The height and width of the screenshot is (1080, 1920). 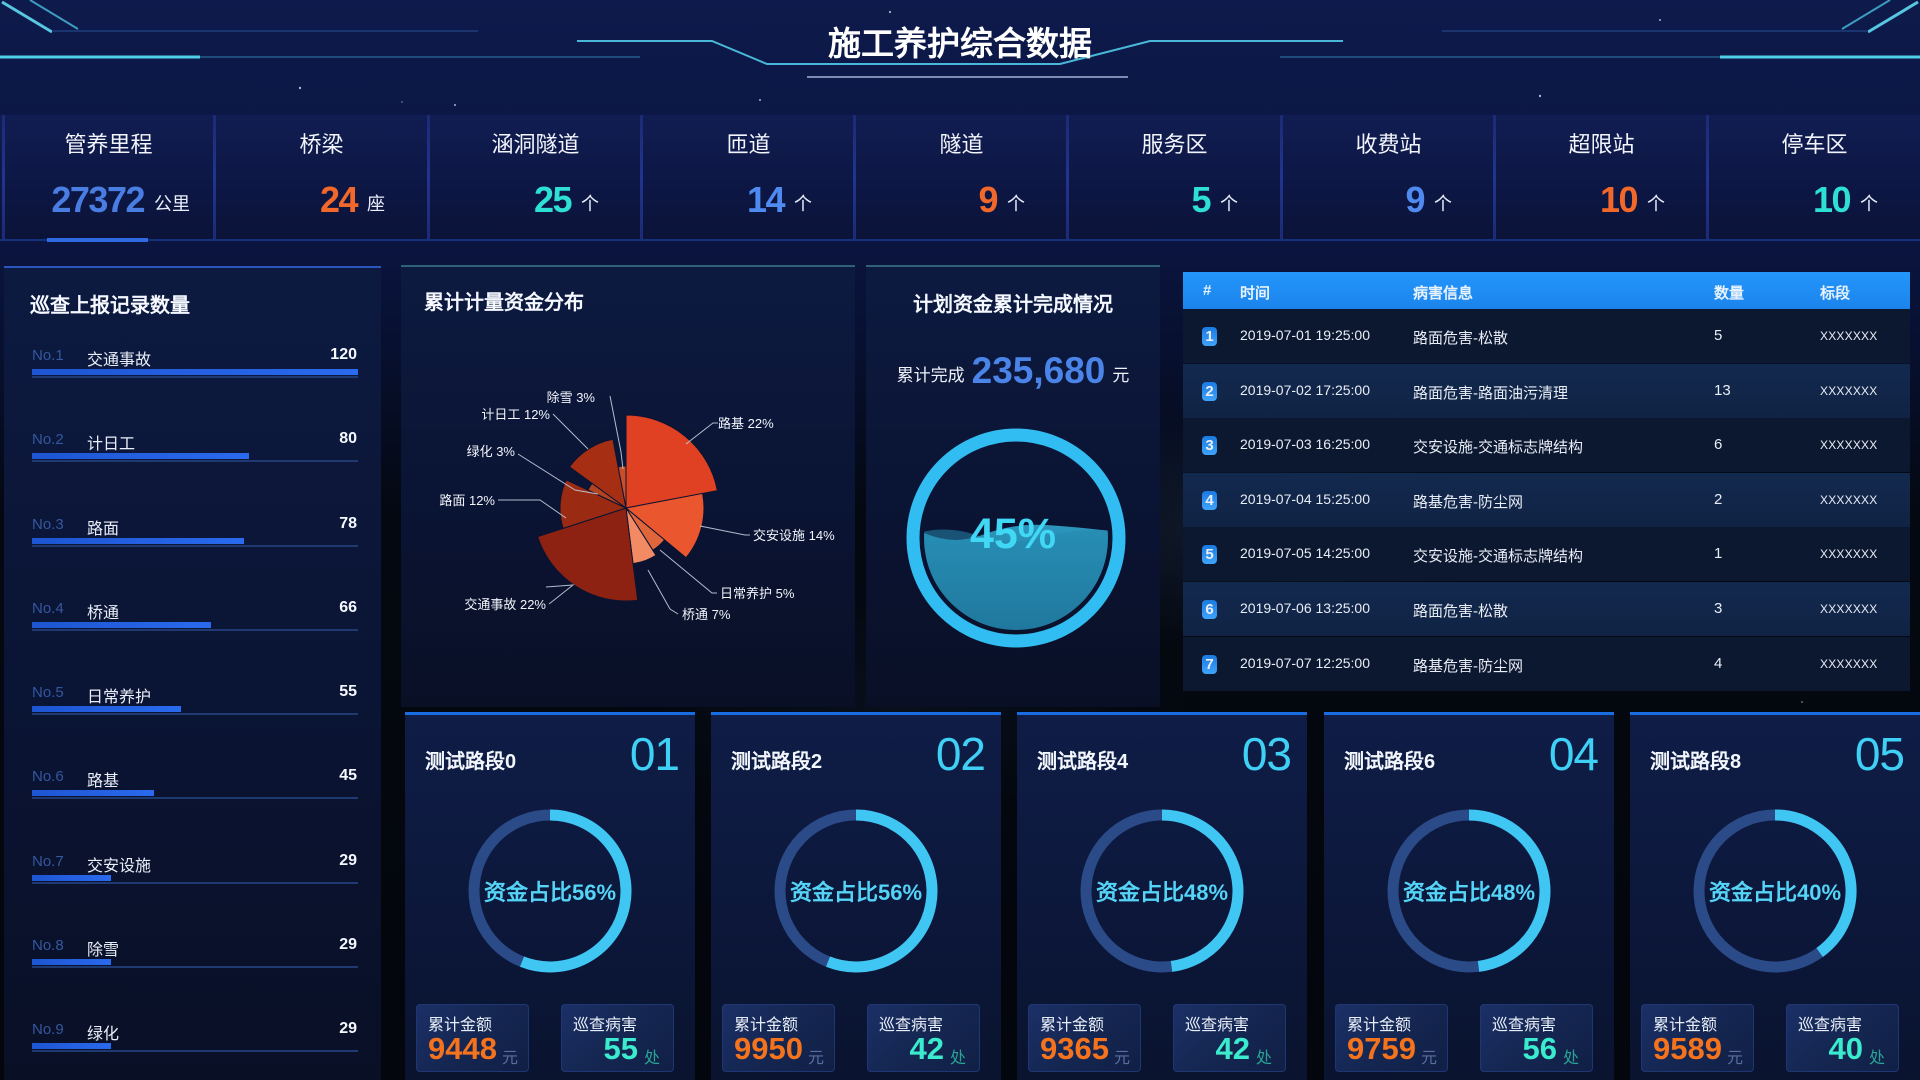 I want to click on svg-text: 交安设施 14%, so click(x=794, y=535).